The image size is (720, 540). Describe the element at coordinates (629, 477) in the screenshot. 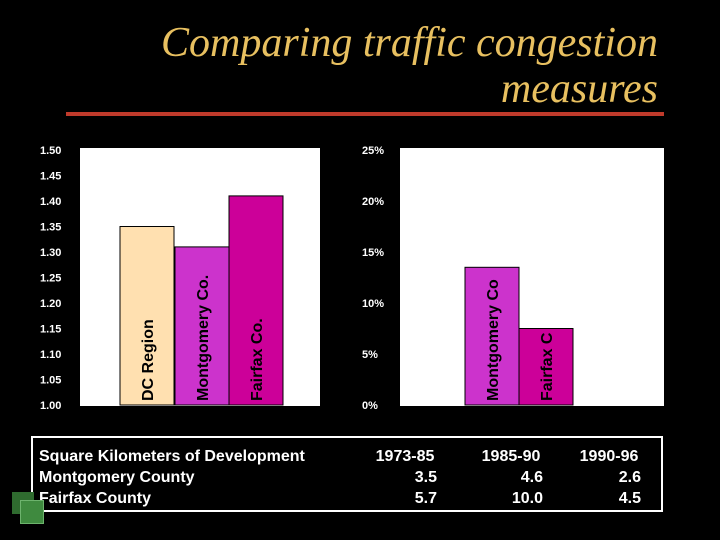

I see `cell-montgomery: 2.6` at that location.